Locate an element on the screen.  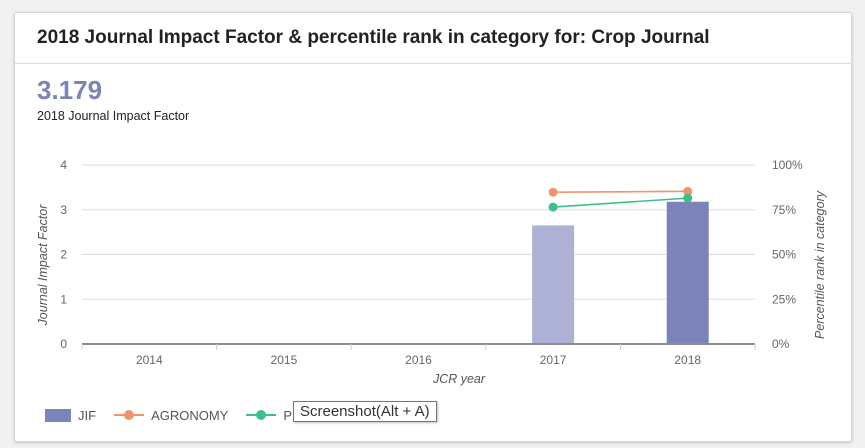
y-right-tick-label: 25% is located at coordinates (784, 299).